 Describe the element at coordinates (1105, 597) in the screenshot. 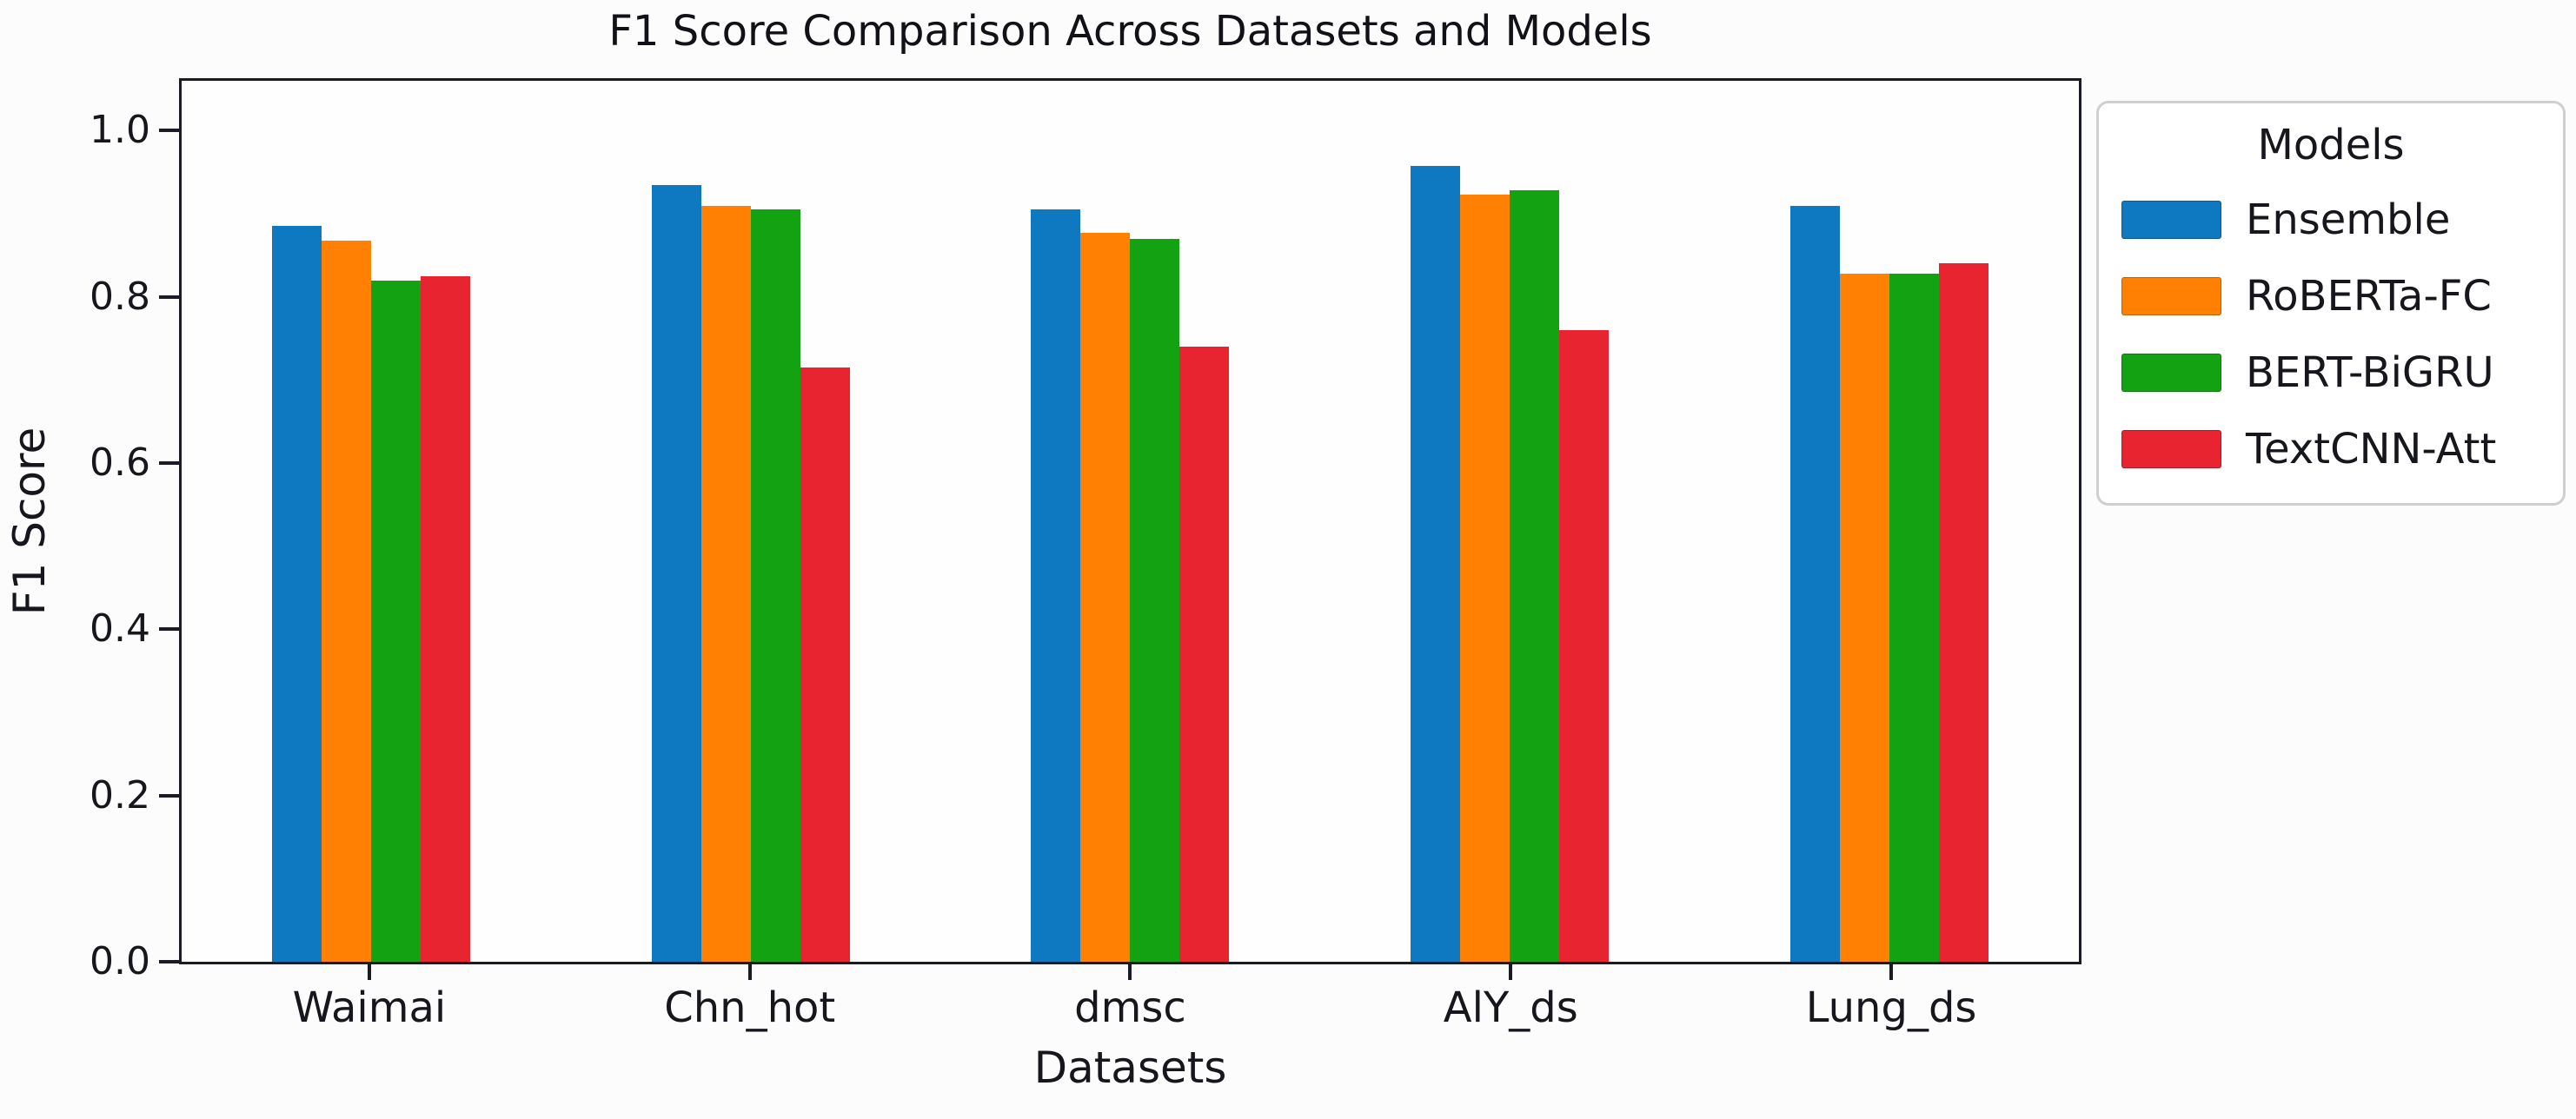

I see `bar-roberta-fc-dmsc` at that location.